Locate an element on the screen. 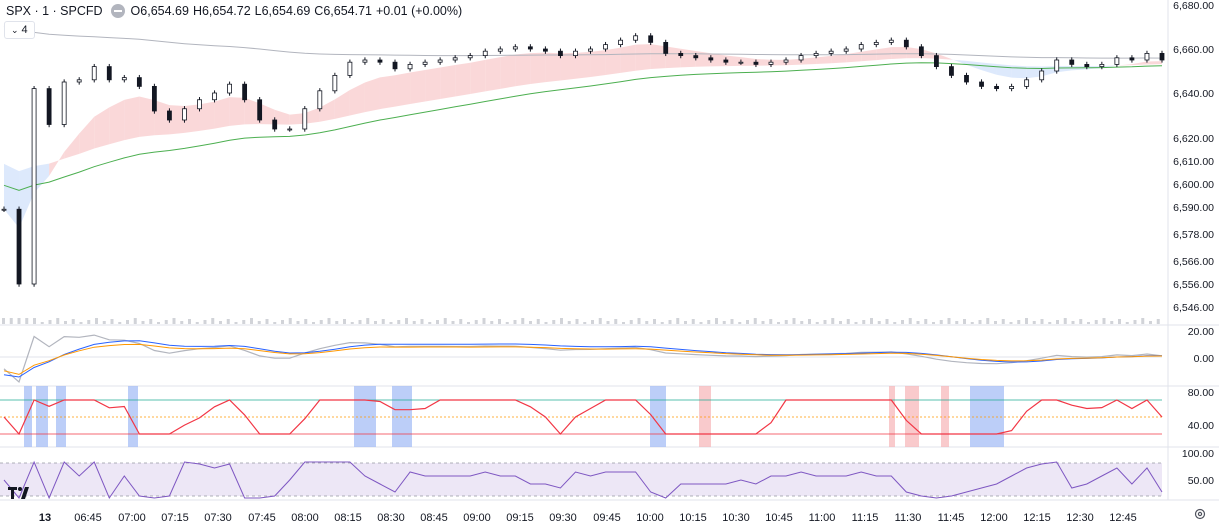  stochastic-pane is located at coordinates (581, 416).